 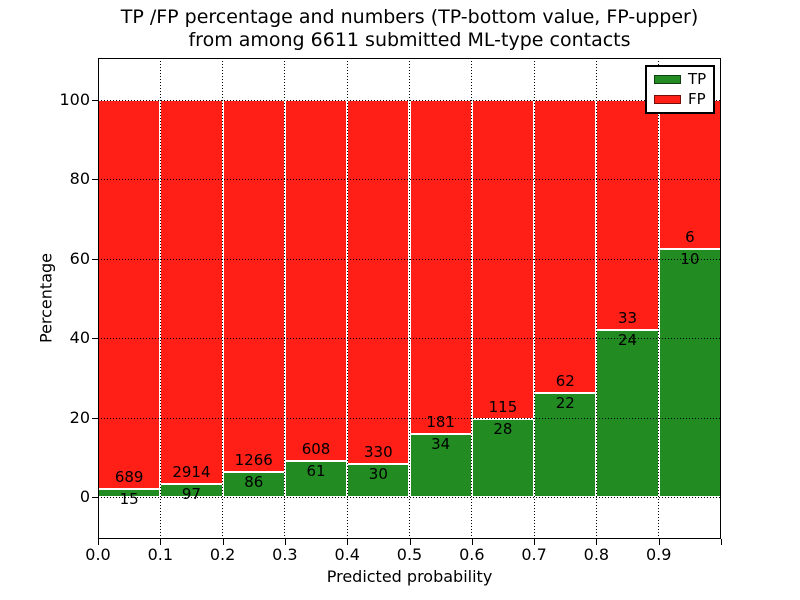 I want to click on x-tick-label: 0.0, so click(x=98, y=554).